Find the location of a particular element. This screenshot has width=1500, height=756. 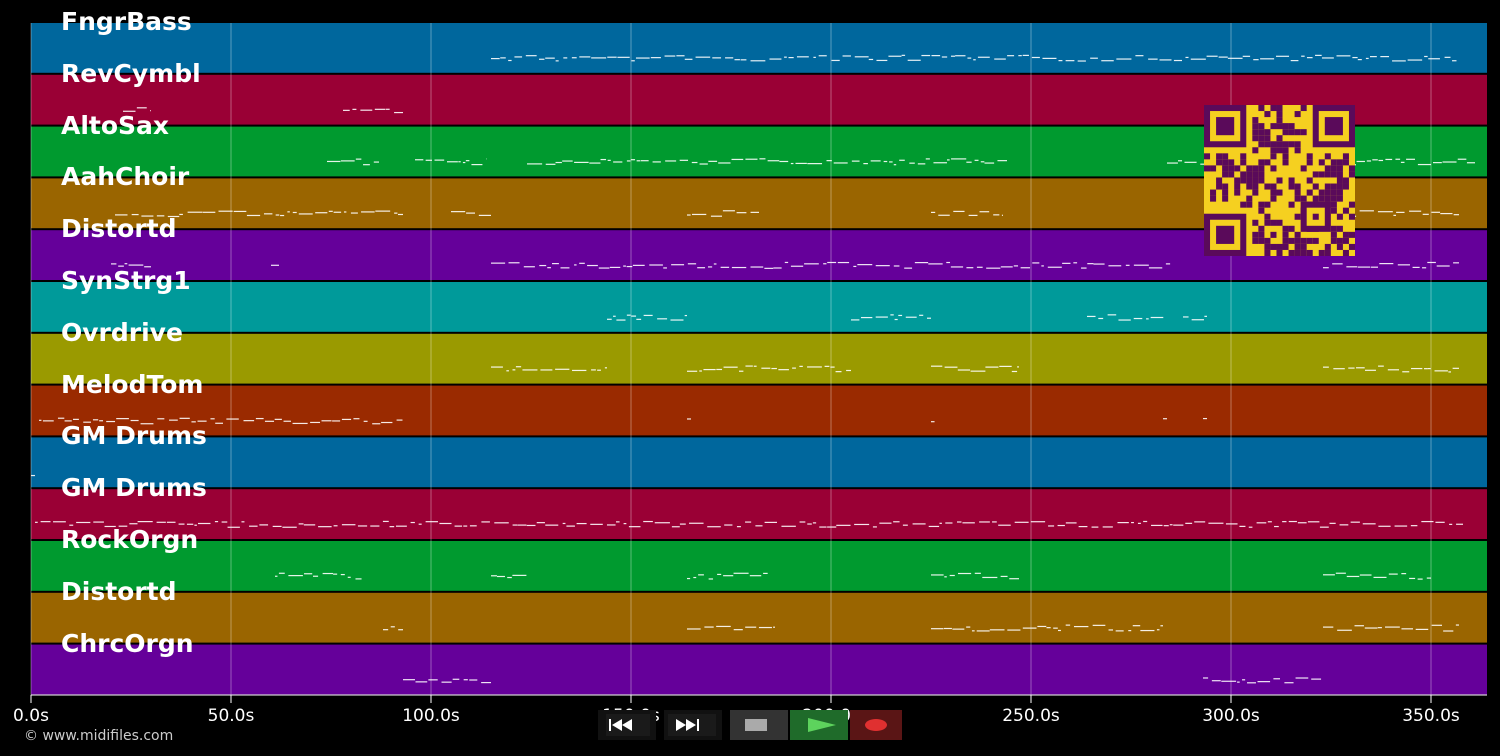

time-tick-label: 250.0s is located at coordinates (1031, 716).